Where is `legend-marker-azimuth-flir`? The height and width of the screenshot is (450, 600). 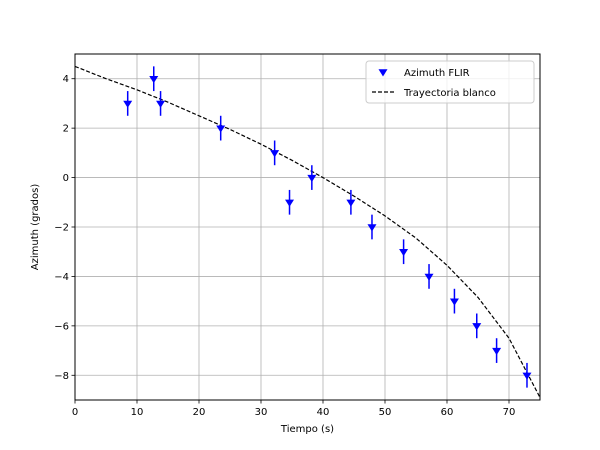
legend-marker-azimuth-flir is located at coordinates (383, 73).